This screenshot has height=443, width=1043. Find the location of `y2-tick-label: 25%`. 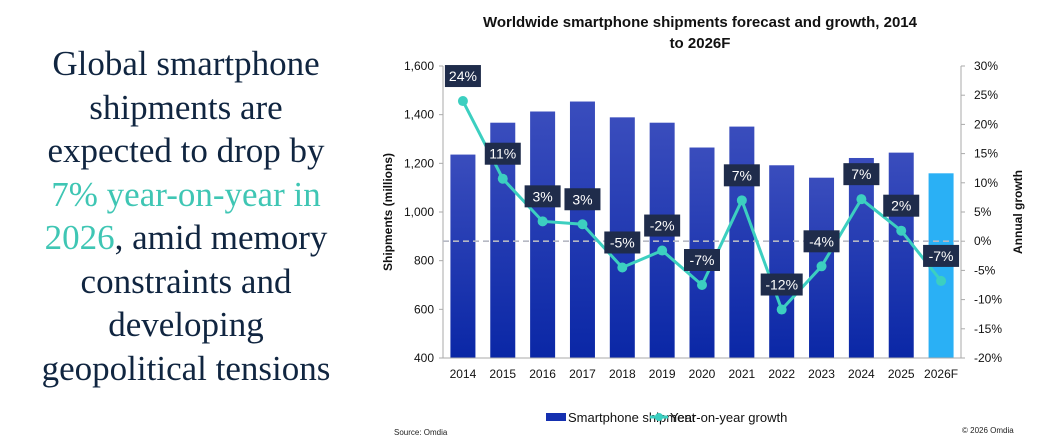

y2-tick-label: 25% is located at coordinates (986, 95).